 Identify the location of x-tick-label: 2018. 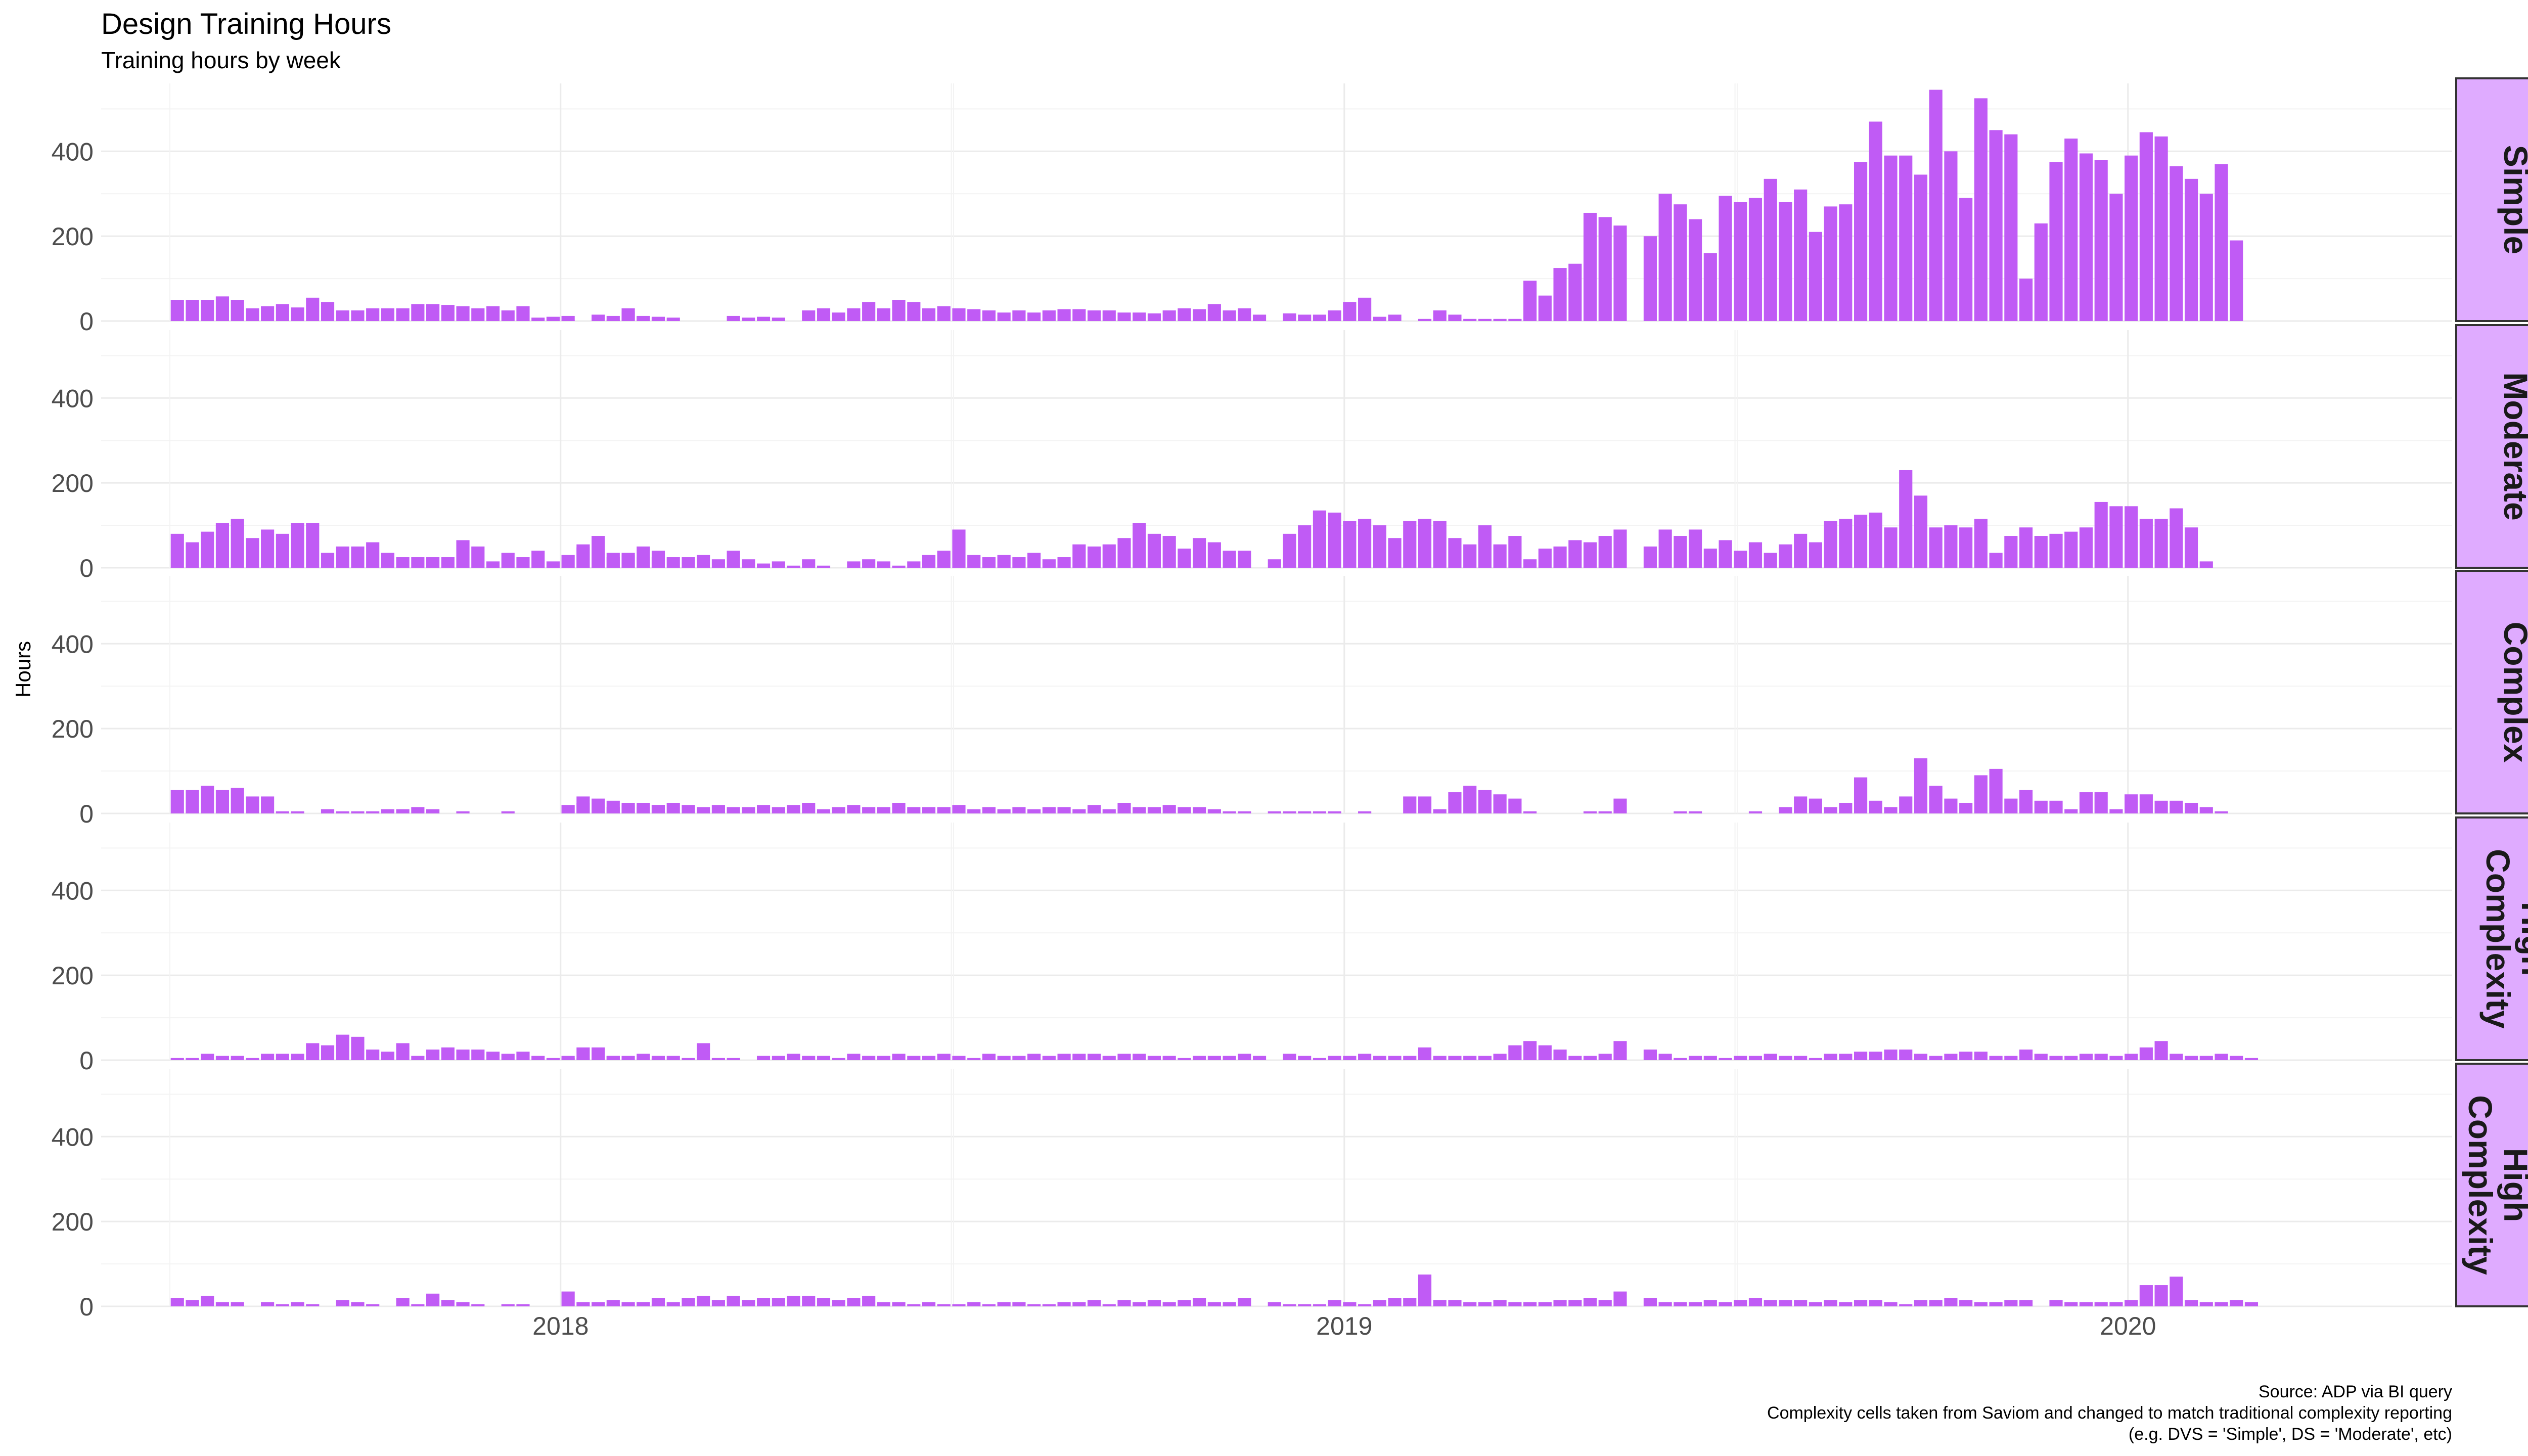
(561, 1326).